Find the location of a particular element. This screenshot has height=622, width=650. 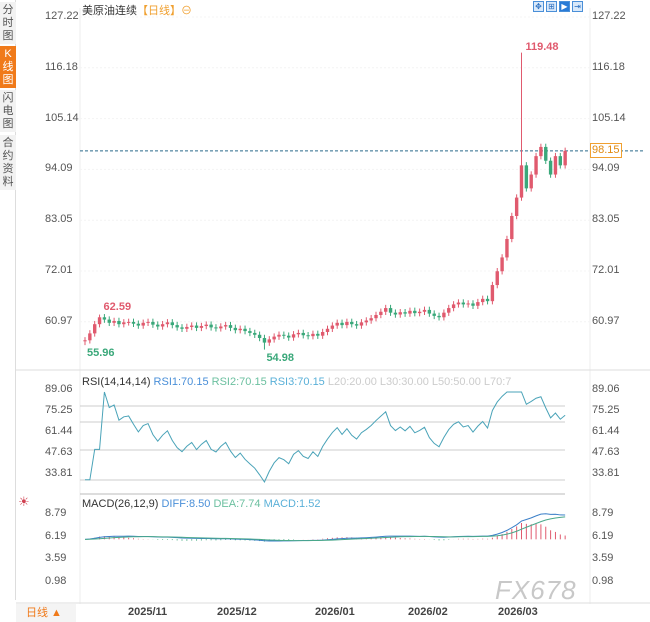

rsi-axis-label-right: 33.81 is located at coordinates (606, 473).